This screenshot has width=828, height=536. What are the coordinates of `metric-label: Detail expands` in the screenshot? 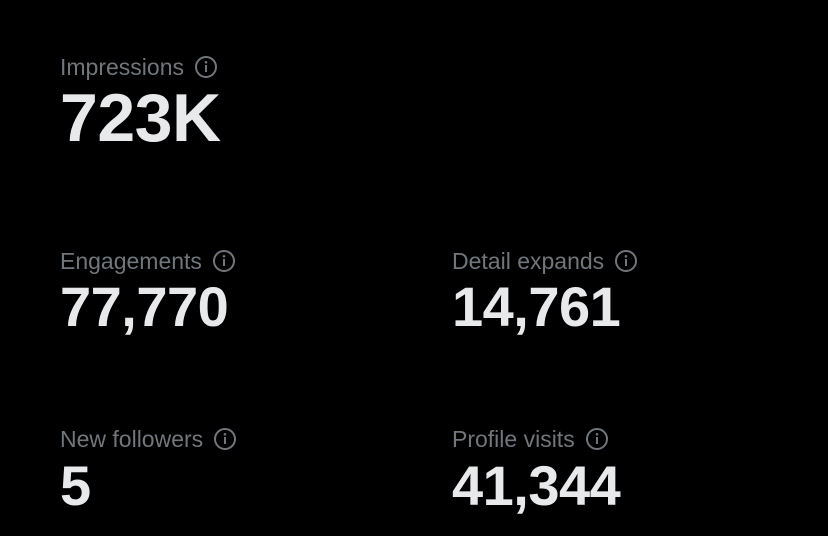 It's located at (528, 261).